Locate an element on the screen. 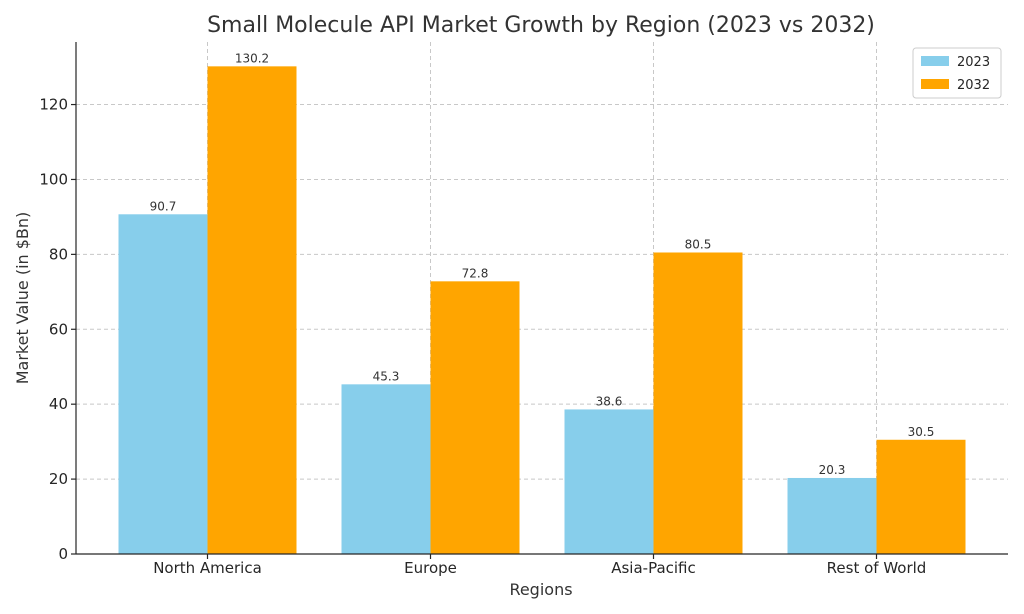 The height and width of the screenshot is (614, 1024). y-axis-label: Market Value (in $Bn) is located at coordinates (22, 298).